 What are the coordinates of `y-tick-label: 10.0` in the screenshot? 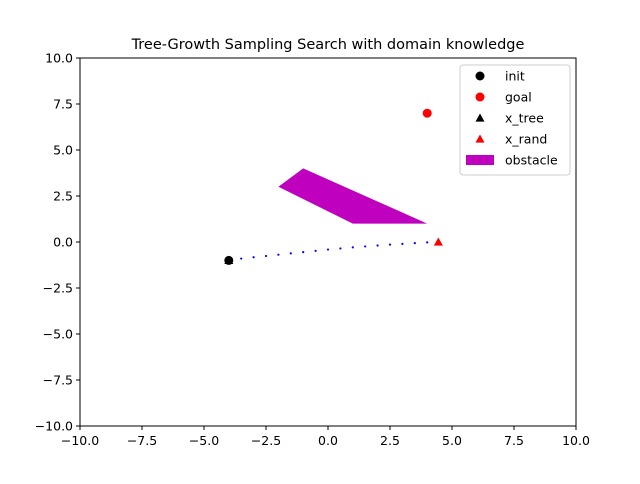 It's located at (59, 58).